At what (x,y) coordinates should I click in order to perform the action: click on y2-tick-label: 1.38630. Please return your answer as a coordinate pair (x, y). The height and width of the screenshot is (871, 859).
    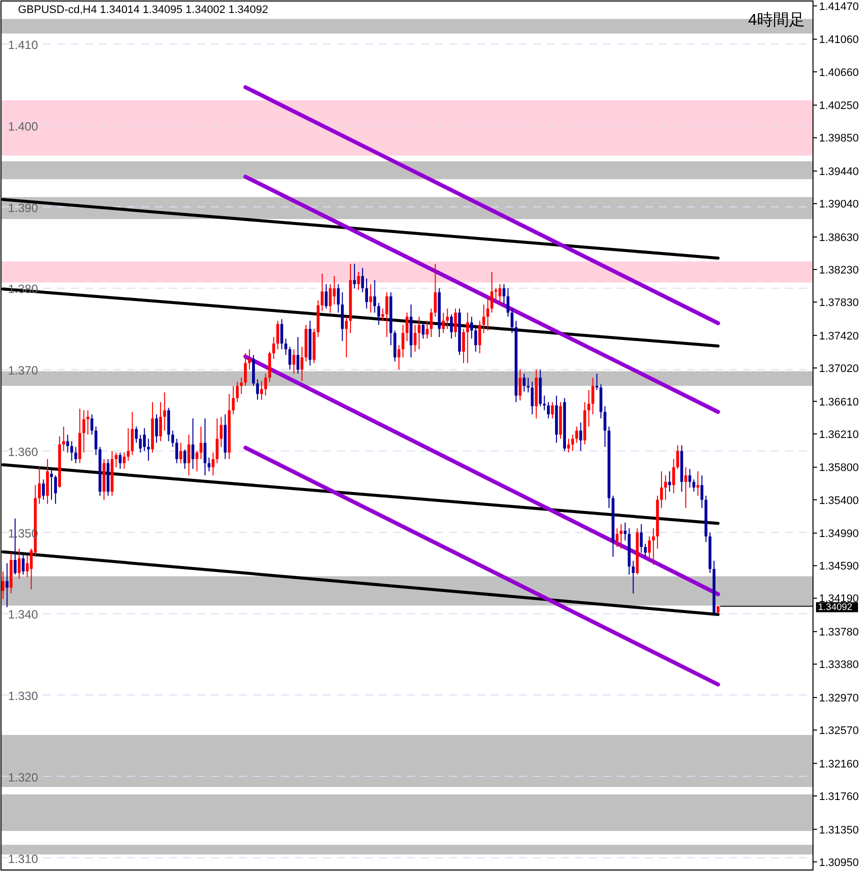
    Looking at the image, I should click on (839, 238).